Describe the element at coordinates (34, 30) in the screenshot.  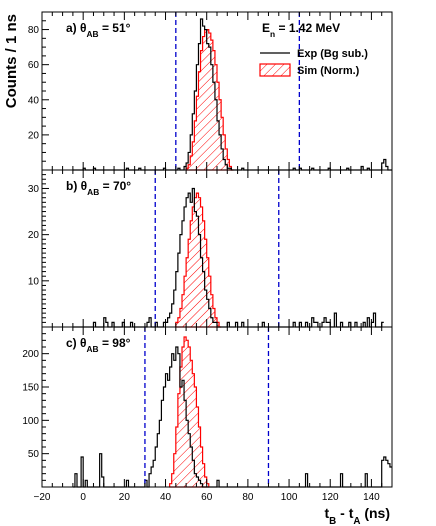
I see `y-tick-label: 80` at that location.